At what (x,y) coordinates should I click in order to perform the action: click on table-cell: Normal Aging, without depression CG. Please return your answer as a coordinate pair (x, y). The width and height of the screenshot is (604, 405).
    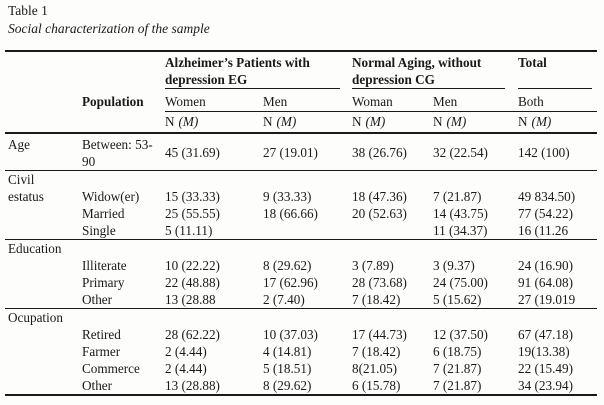
    Looking at the image, I should click on (435, 71).